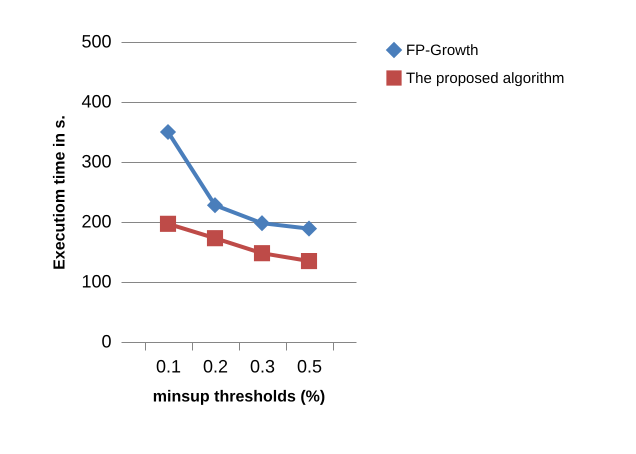 This screenshot has width=636, height=454. I want to click on y-axis-title: Executiom time in s., so click(59, 192).